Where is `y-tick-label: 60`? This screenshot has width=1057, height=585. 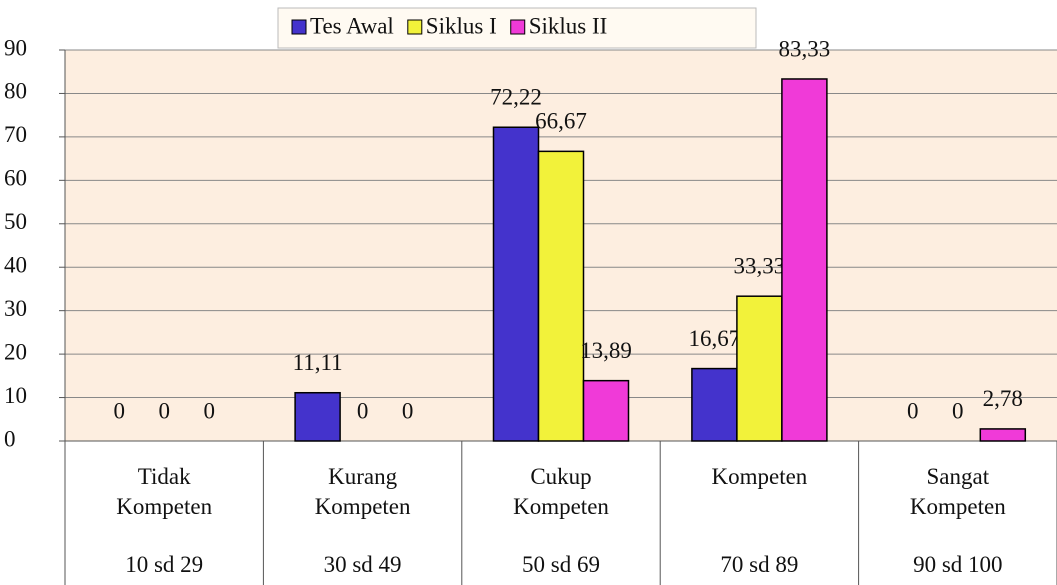 y-tick-label: 60 is located at coordinates (15, 178).